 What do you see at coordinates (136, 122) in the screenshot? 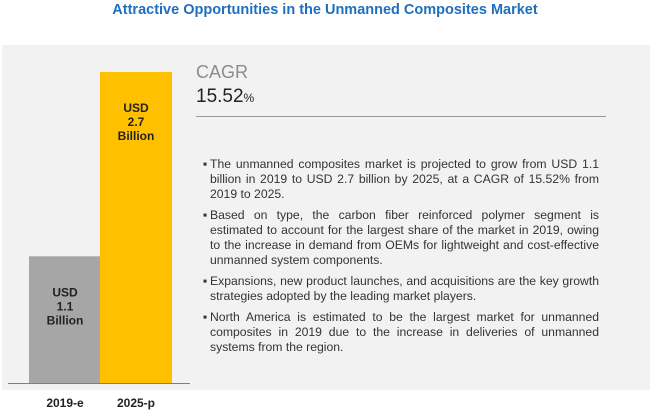
I see `bar-data-label: 2.7` at bounding box center [136, 122].